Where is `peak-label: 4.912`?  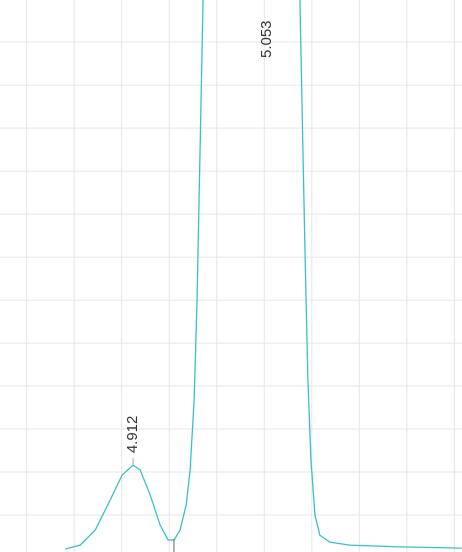 peak-label: 4.912 is located at coordinates (132, 435).